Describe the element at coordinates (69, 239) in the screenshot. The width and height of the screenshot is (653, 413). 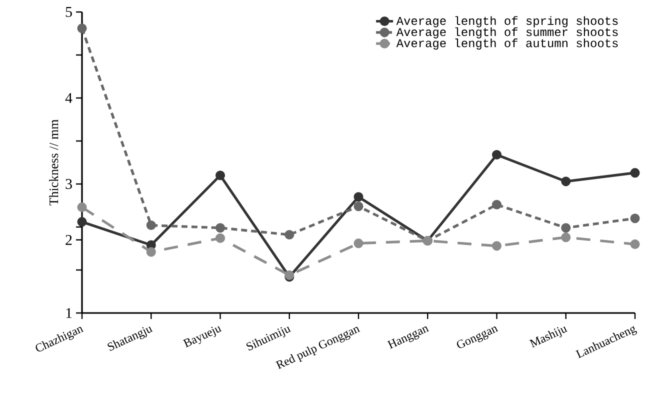
I see `y-tick-label: 2` at that location.